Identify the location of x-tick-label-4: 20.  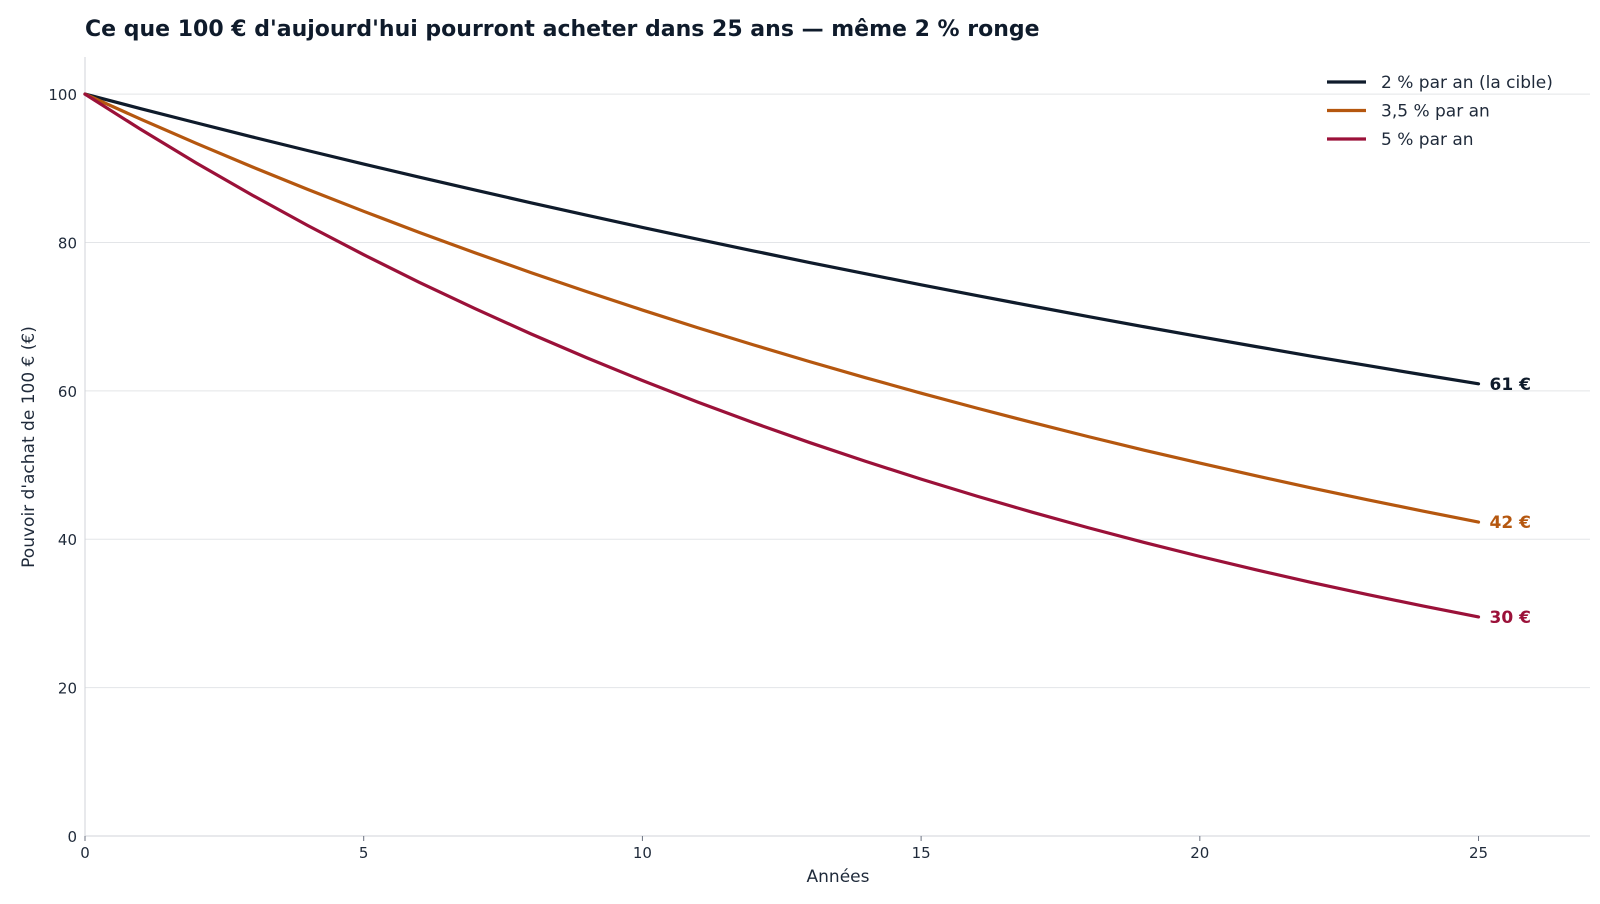
(1199, 853).